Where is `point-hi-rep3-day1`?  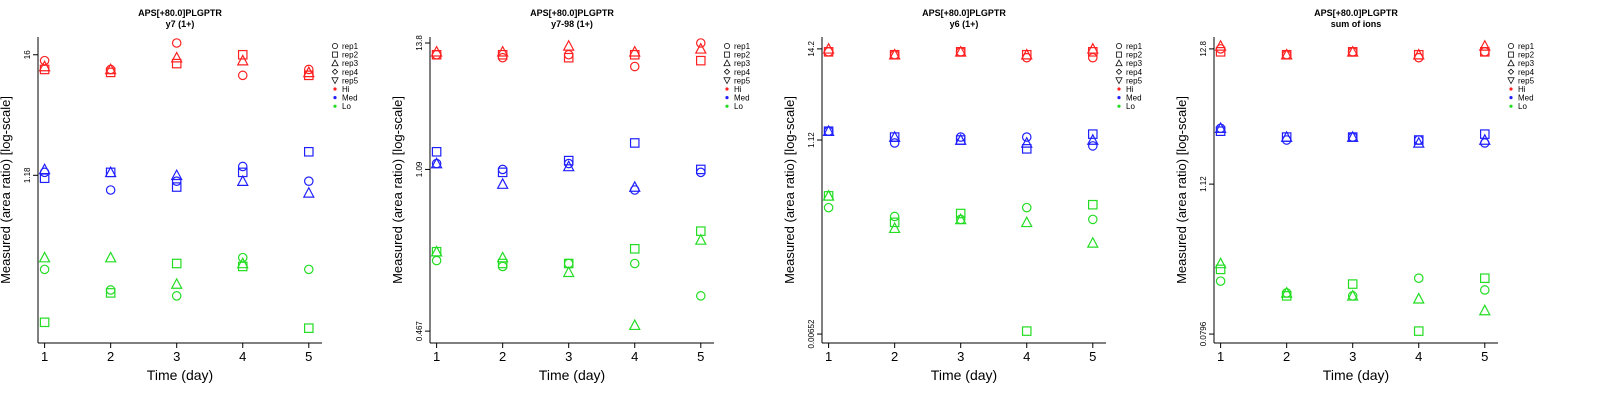
point-hi-rep3-day1 is located at coordinates (1220, 45).